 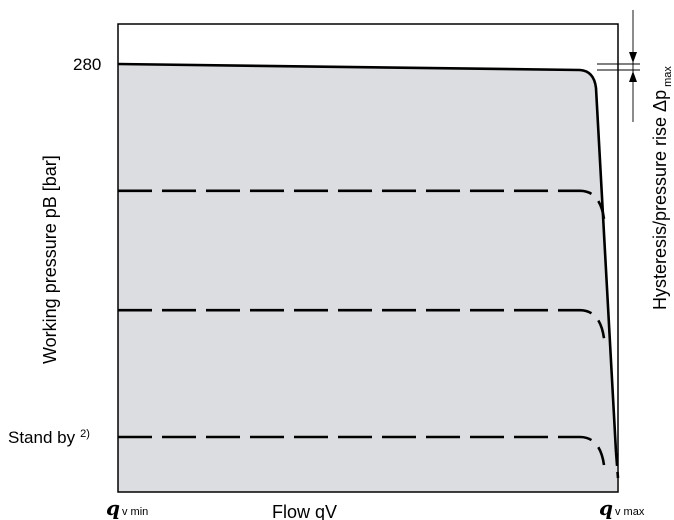 What do you see at coordinates (633, 76) in the screenshot?
I see `hysteresis-arrow-up` at bounding box center [633, 76].